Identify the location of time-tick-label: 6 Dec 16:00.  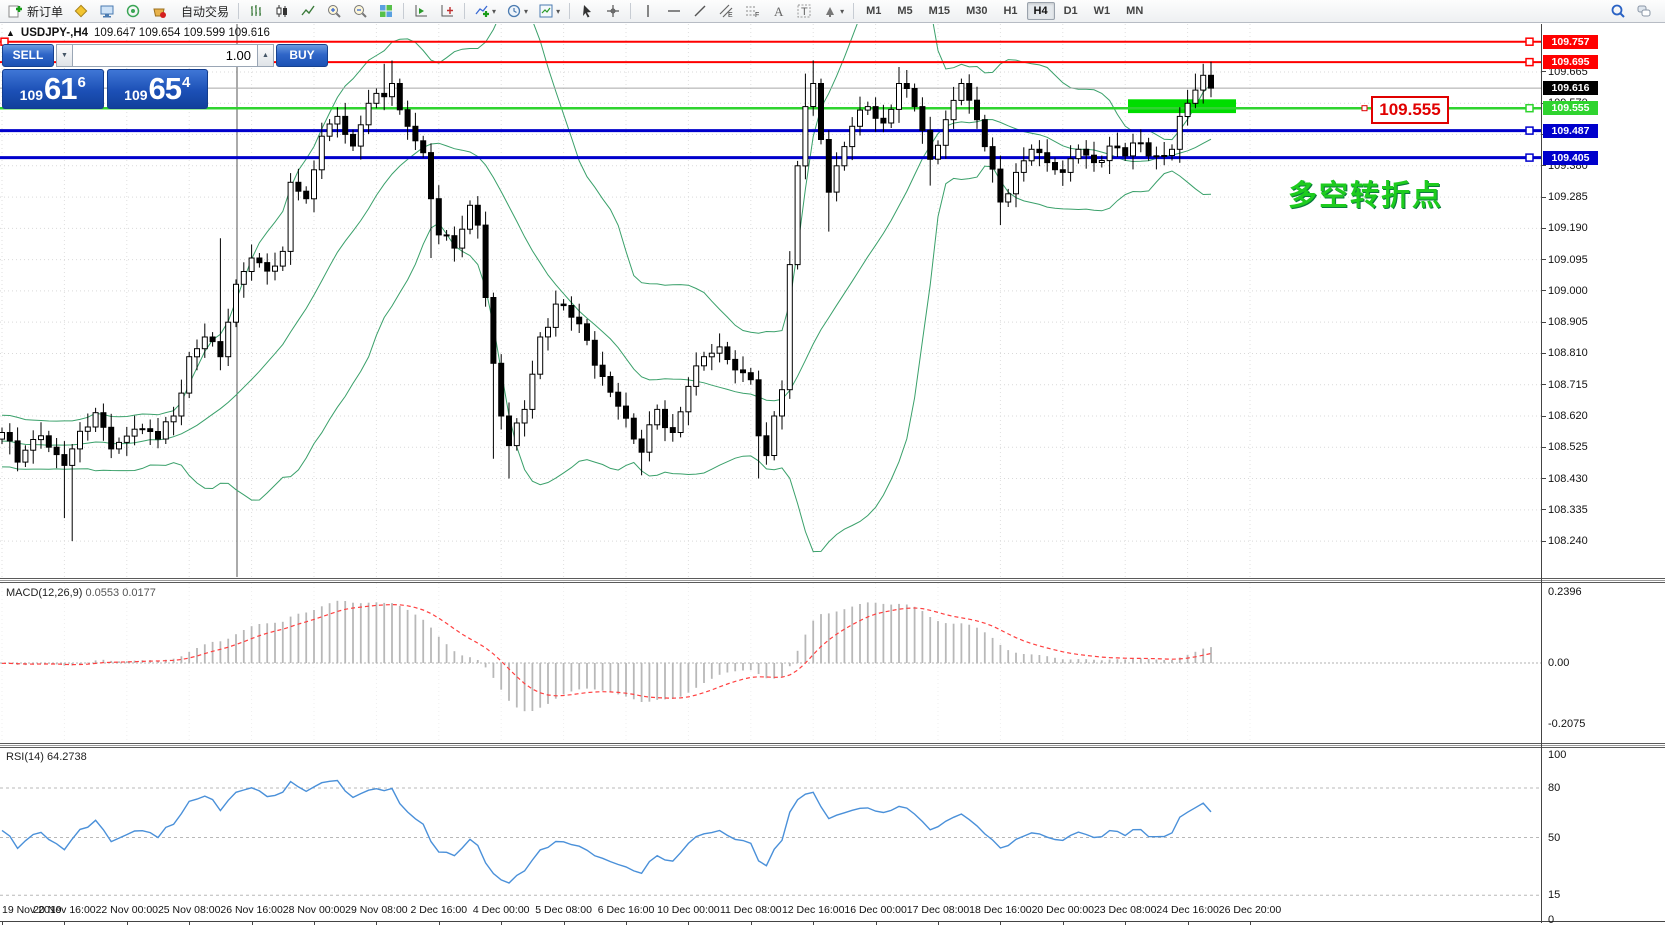
(626, 910).